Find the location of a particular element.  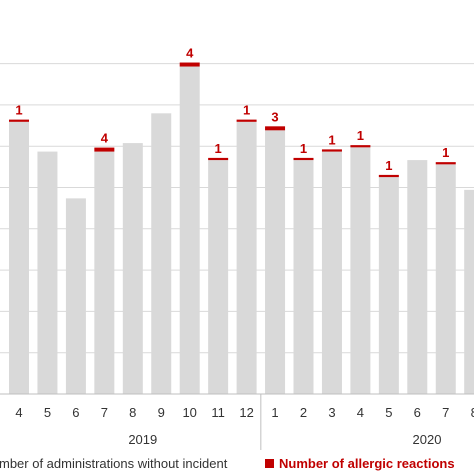

legend-swatch-reactions is located at coordinates (269, 463).